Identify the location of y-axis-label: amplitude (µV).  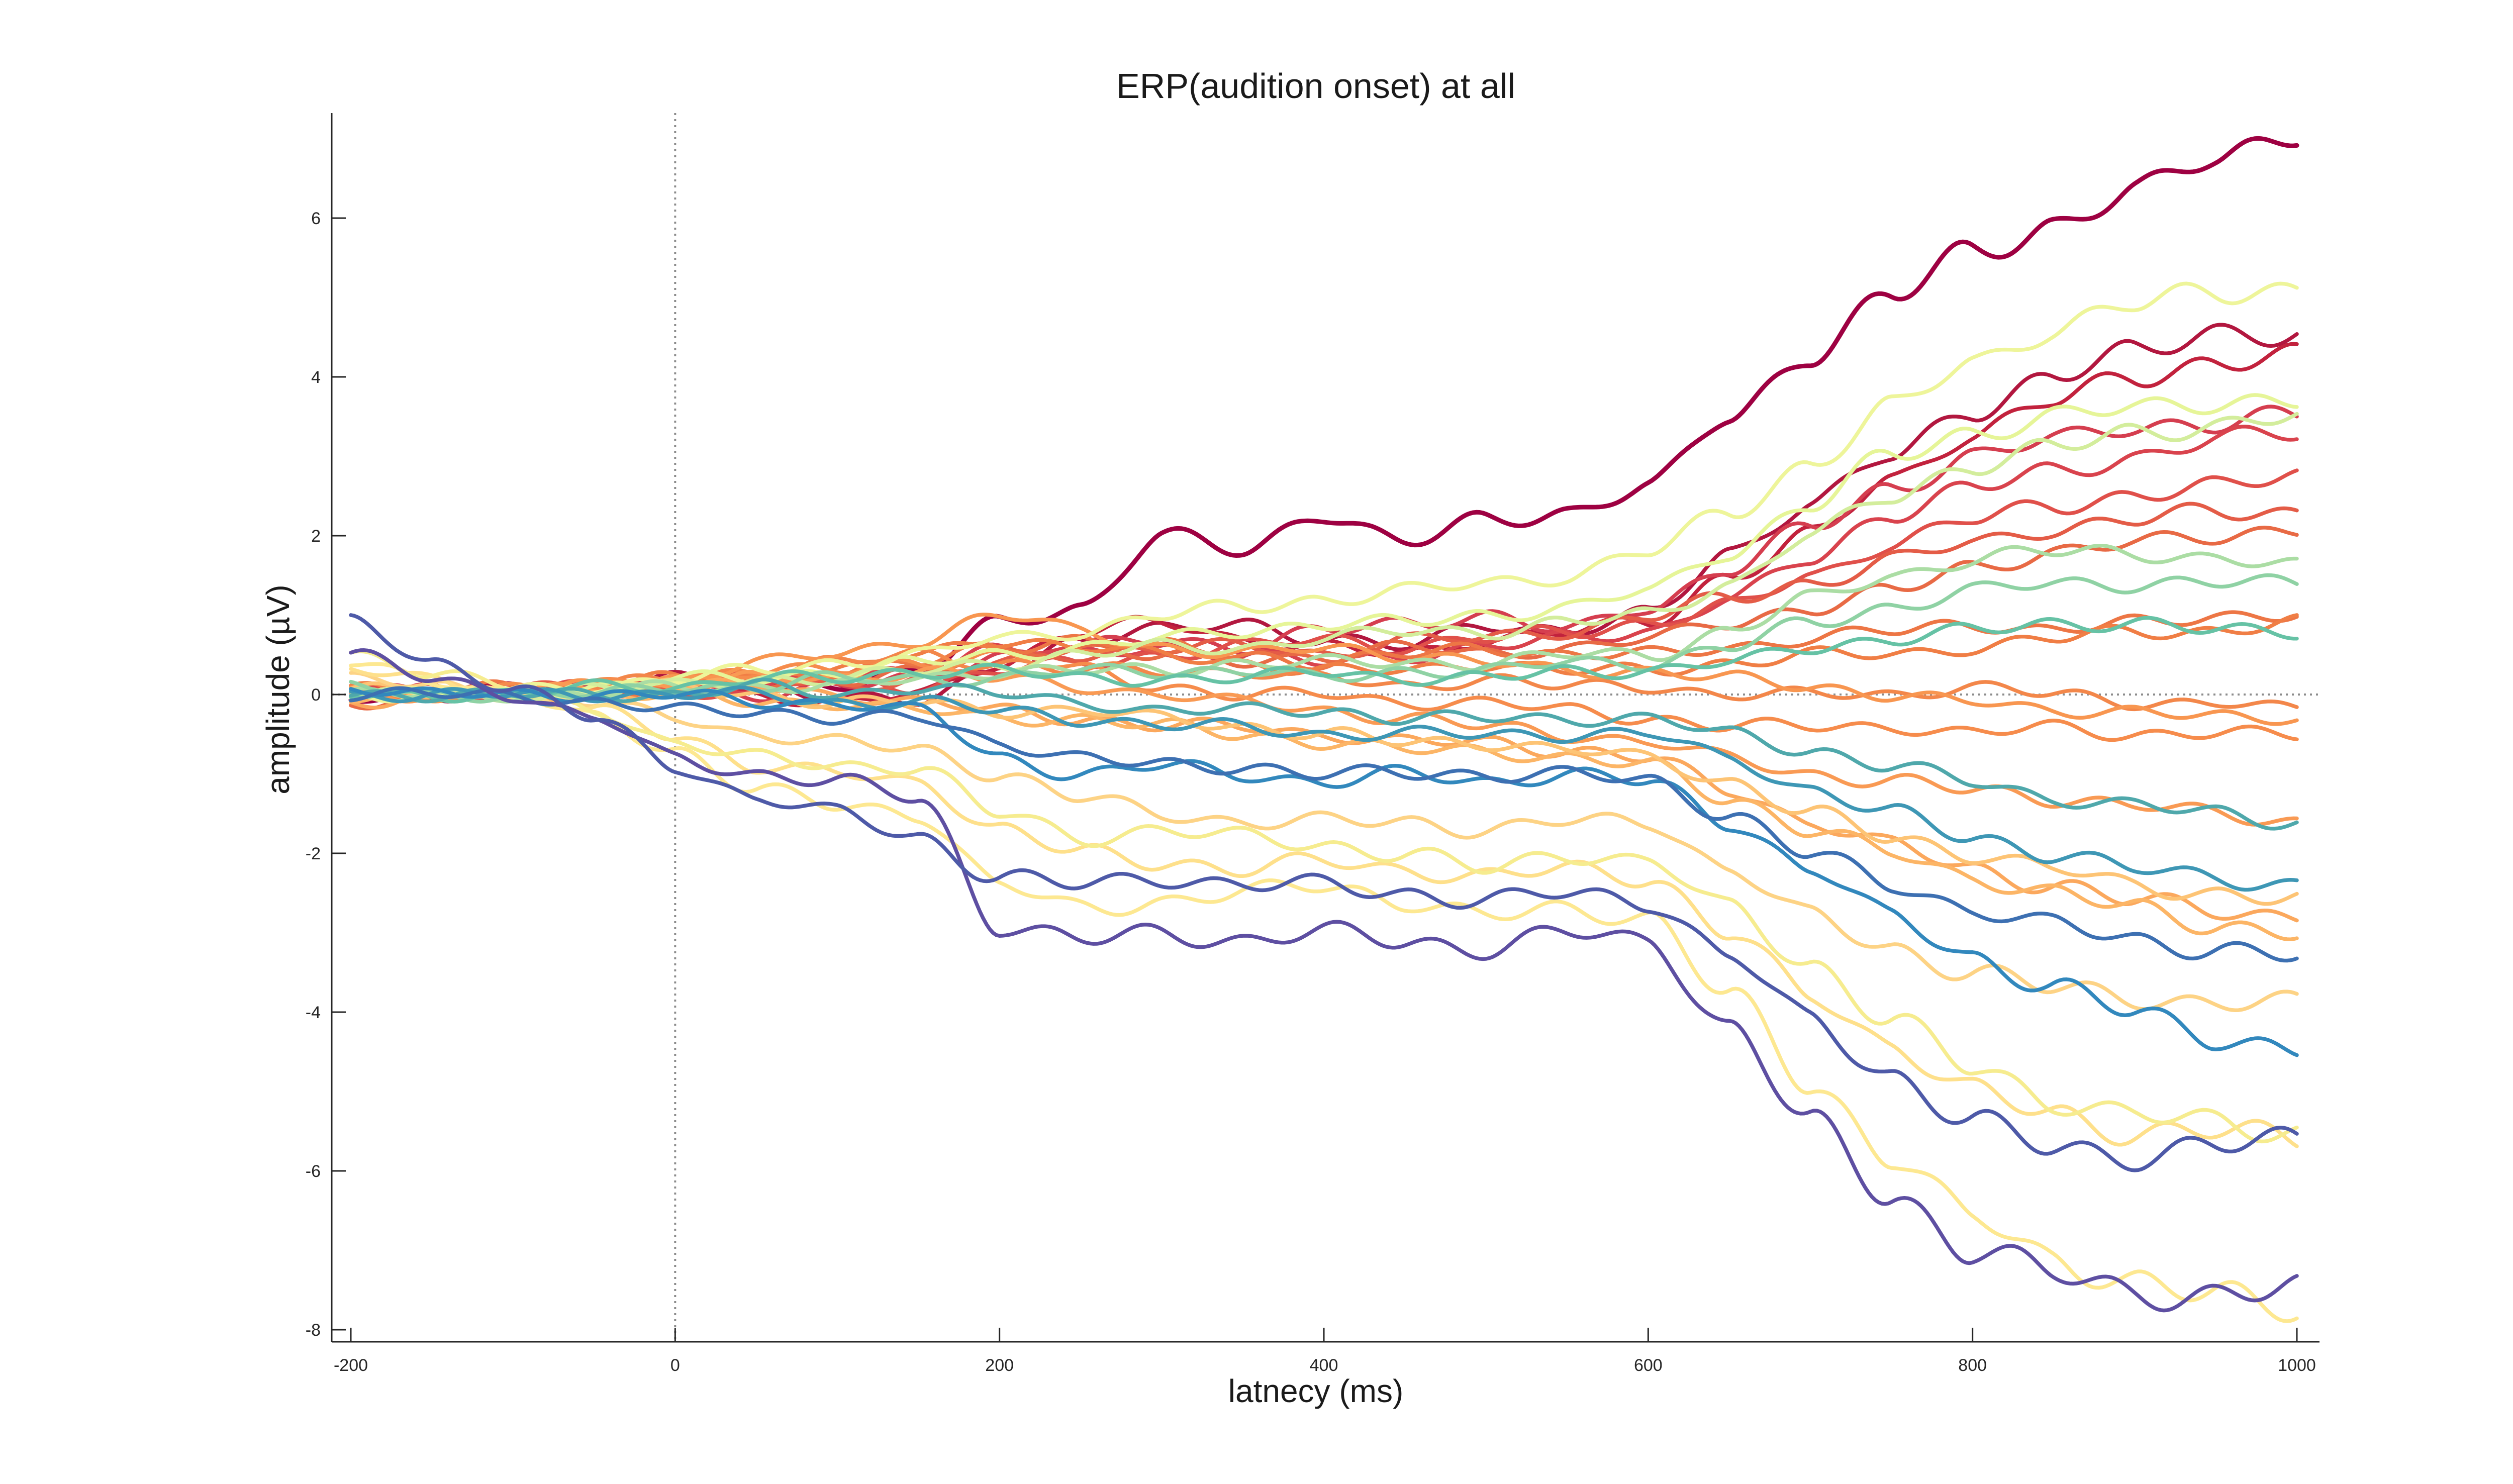
(278, 689).